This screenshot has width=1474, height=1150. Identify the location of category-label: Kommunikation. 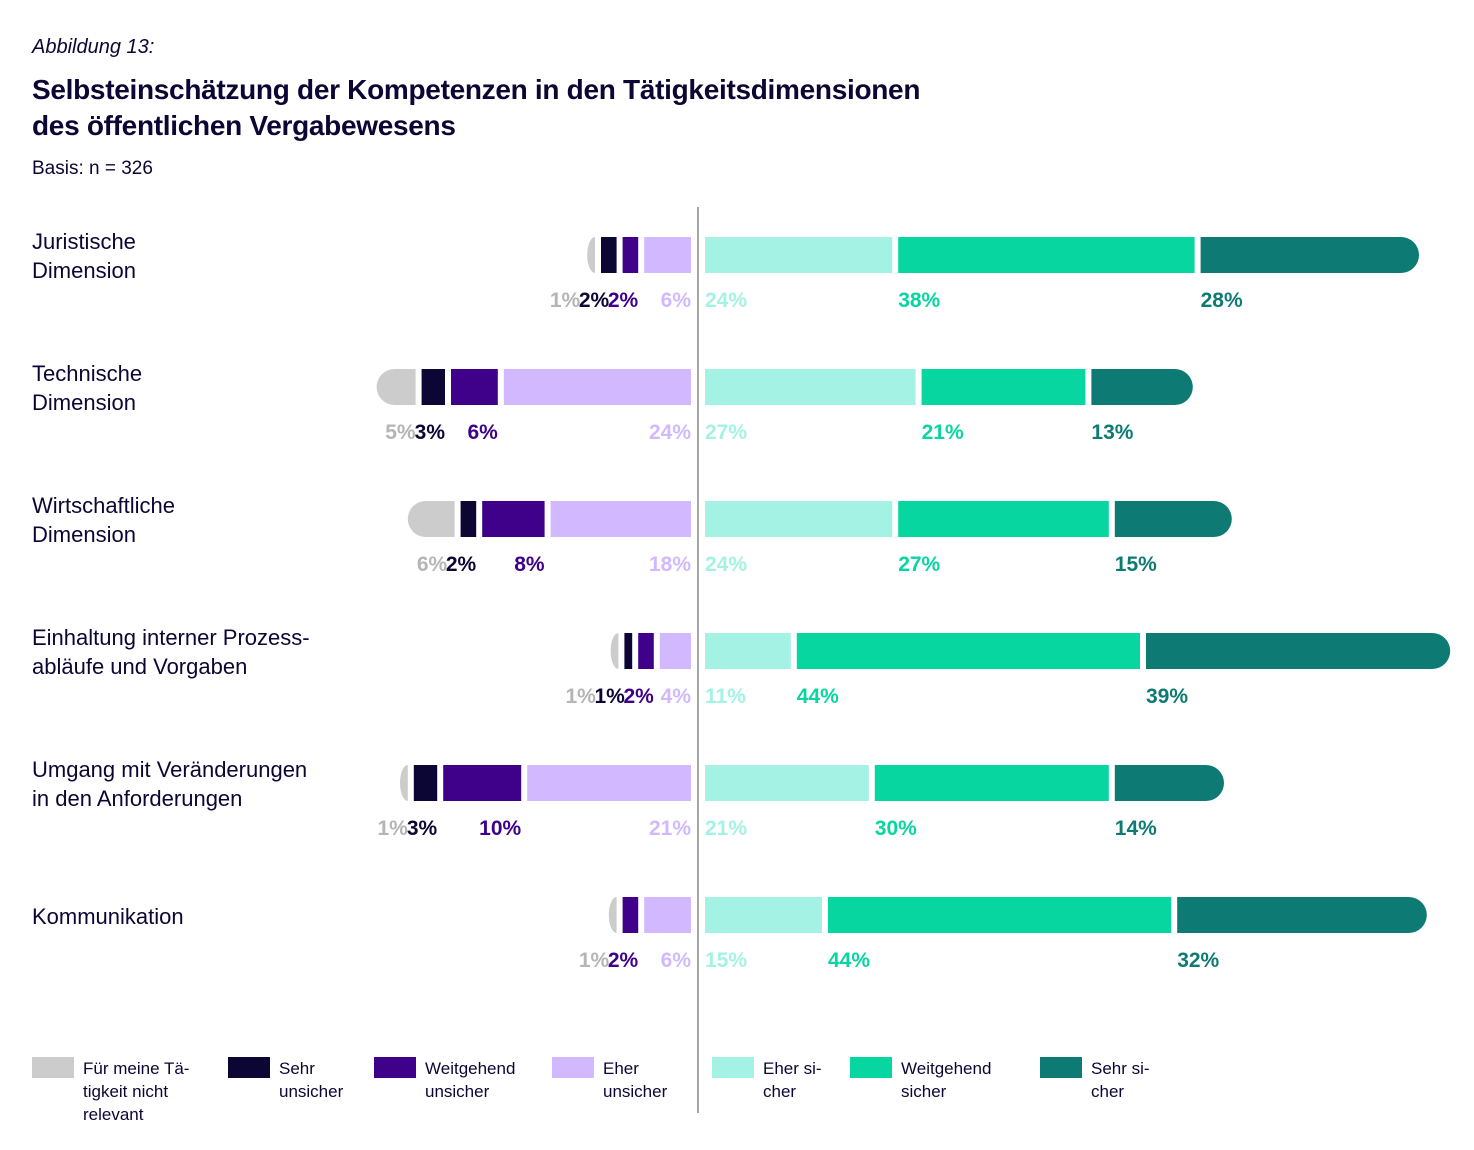
(108, 916).